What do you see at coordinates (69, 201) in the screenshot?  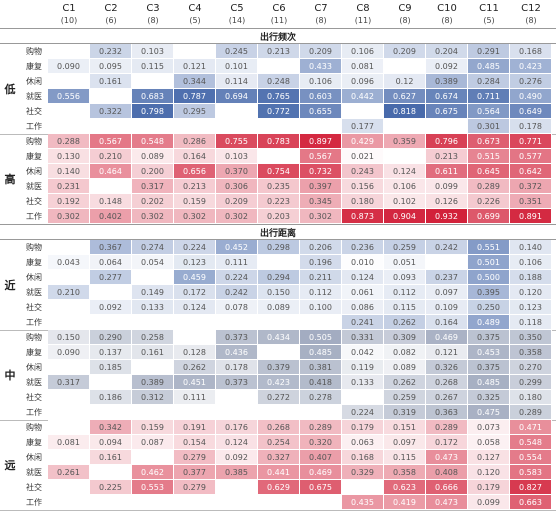 I see `value-cell: 0.192` at bounding box center [69, 201].